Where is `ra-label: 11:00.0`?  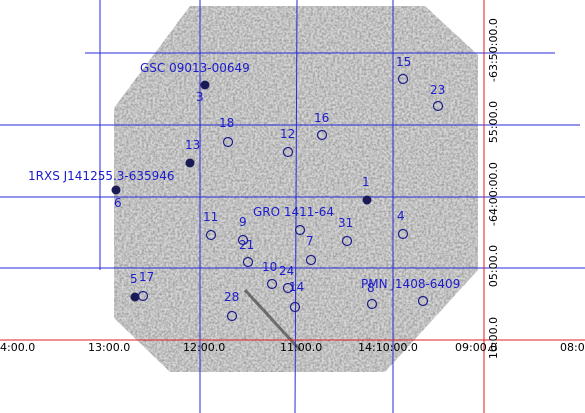 ra-label: 11:00.0 is located at coordinates (301, 347).